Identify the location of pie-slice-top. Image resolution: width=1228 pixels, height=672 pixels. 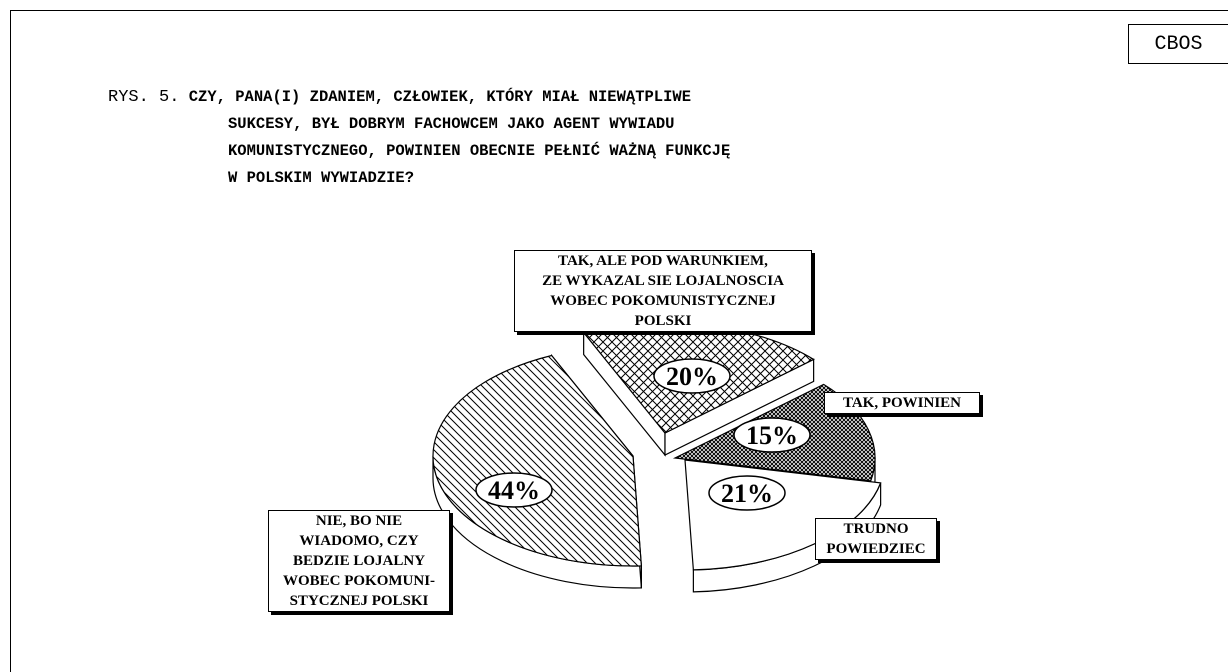
(537, 460).